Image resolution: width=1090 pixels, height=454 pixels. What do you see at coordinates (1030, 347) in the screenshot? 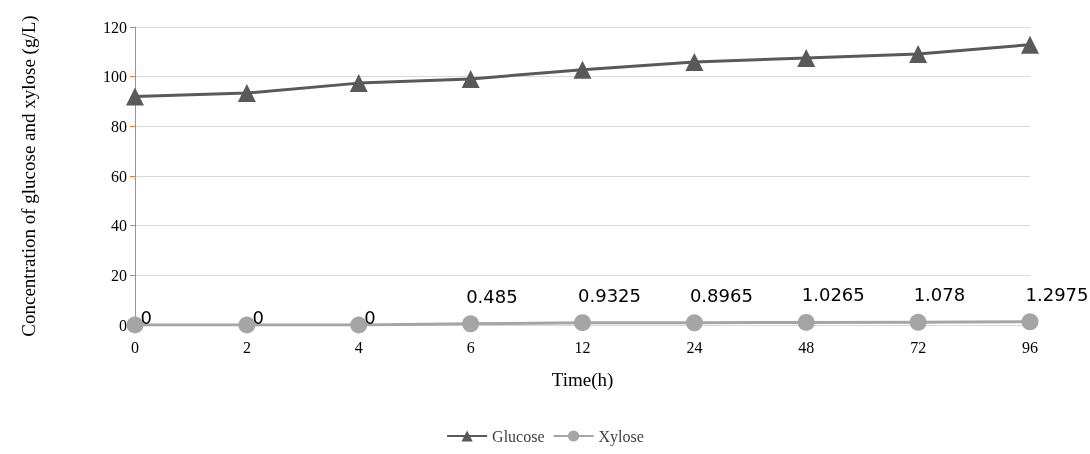
I see `x-tick-label: 96` at bounding box center [1030, 347].